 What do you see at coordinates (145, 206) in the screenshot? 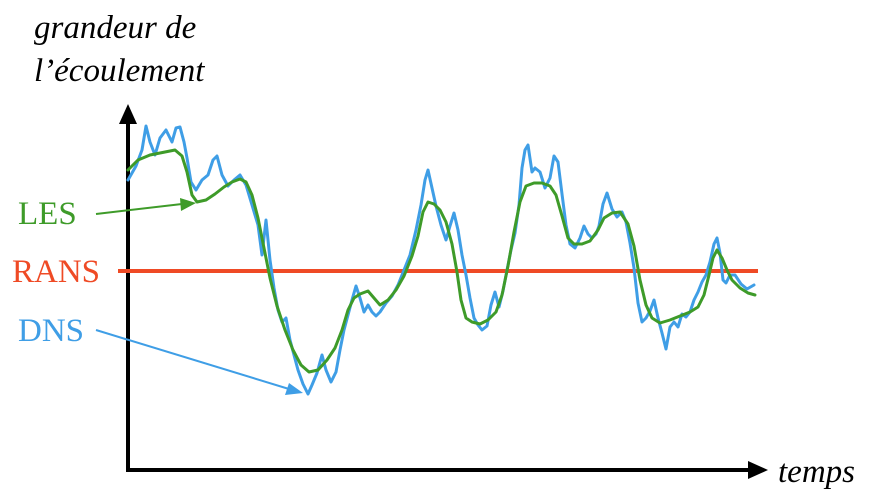
I see `les-pointer` at bounding box center [145, 206].